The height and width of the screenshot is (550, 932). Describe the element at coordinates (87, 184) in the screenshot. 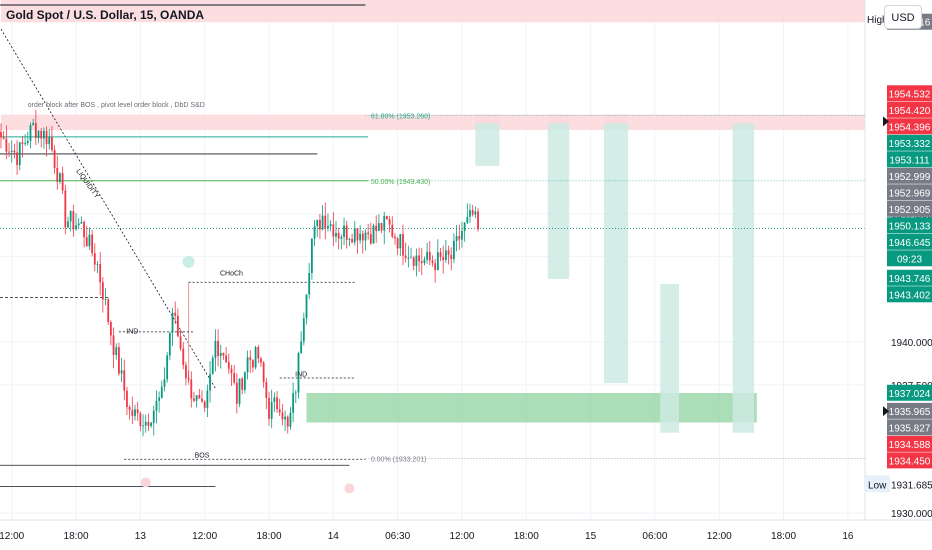

I see `annotation-liquidity: LIQUIDITY` at that location.